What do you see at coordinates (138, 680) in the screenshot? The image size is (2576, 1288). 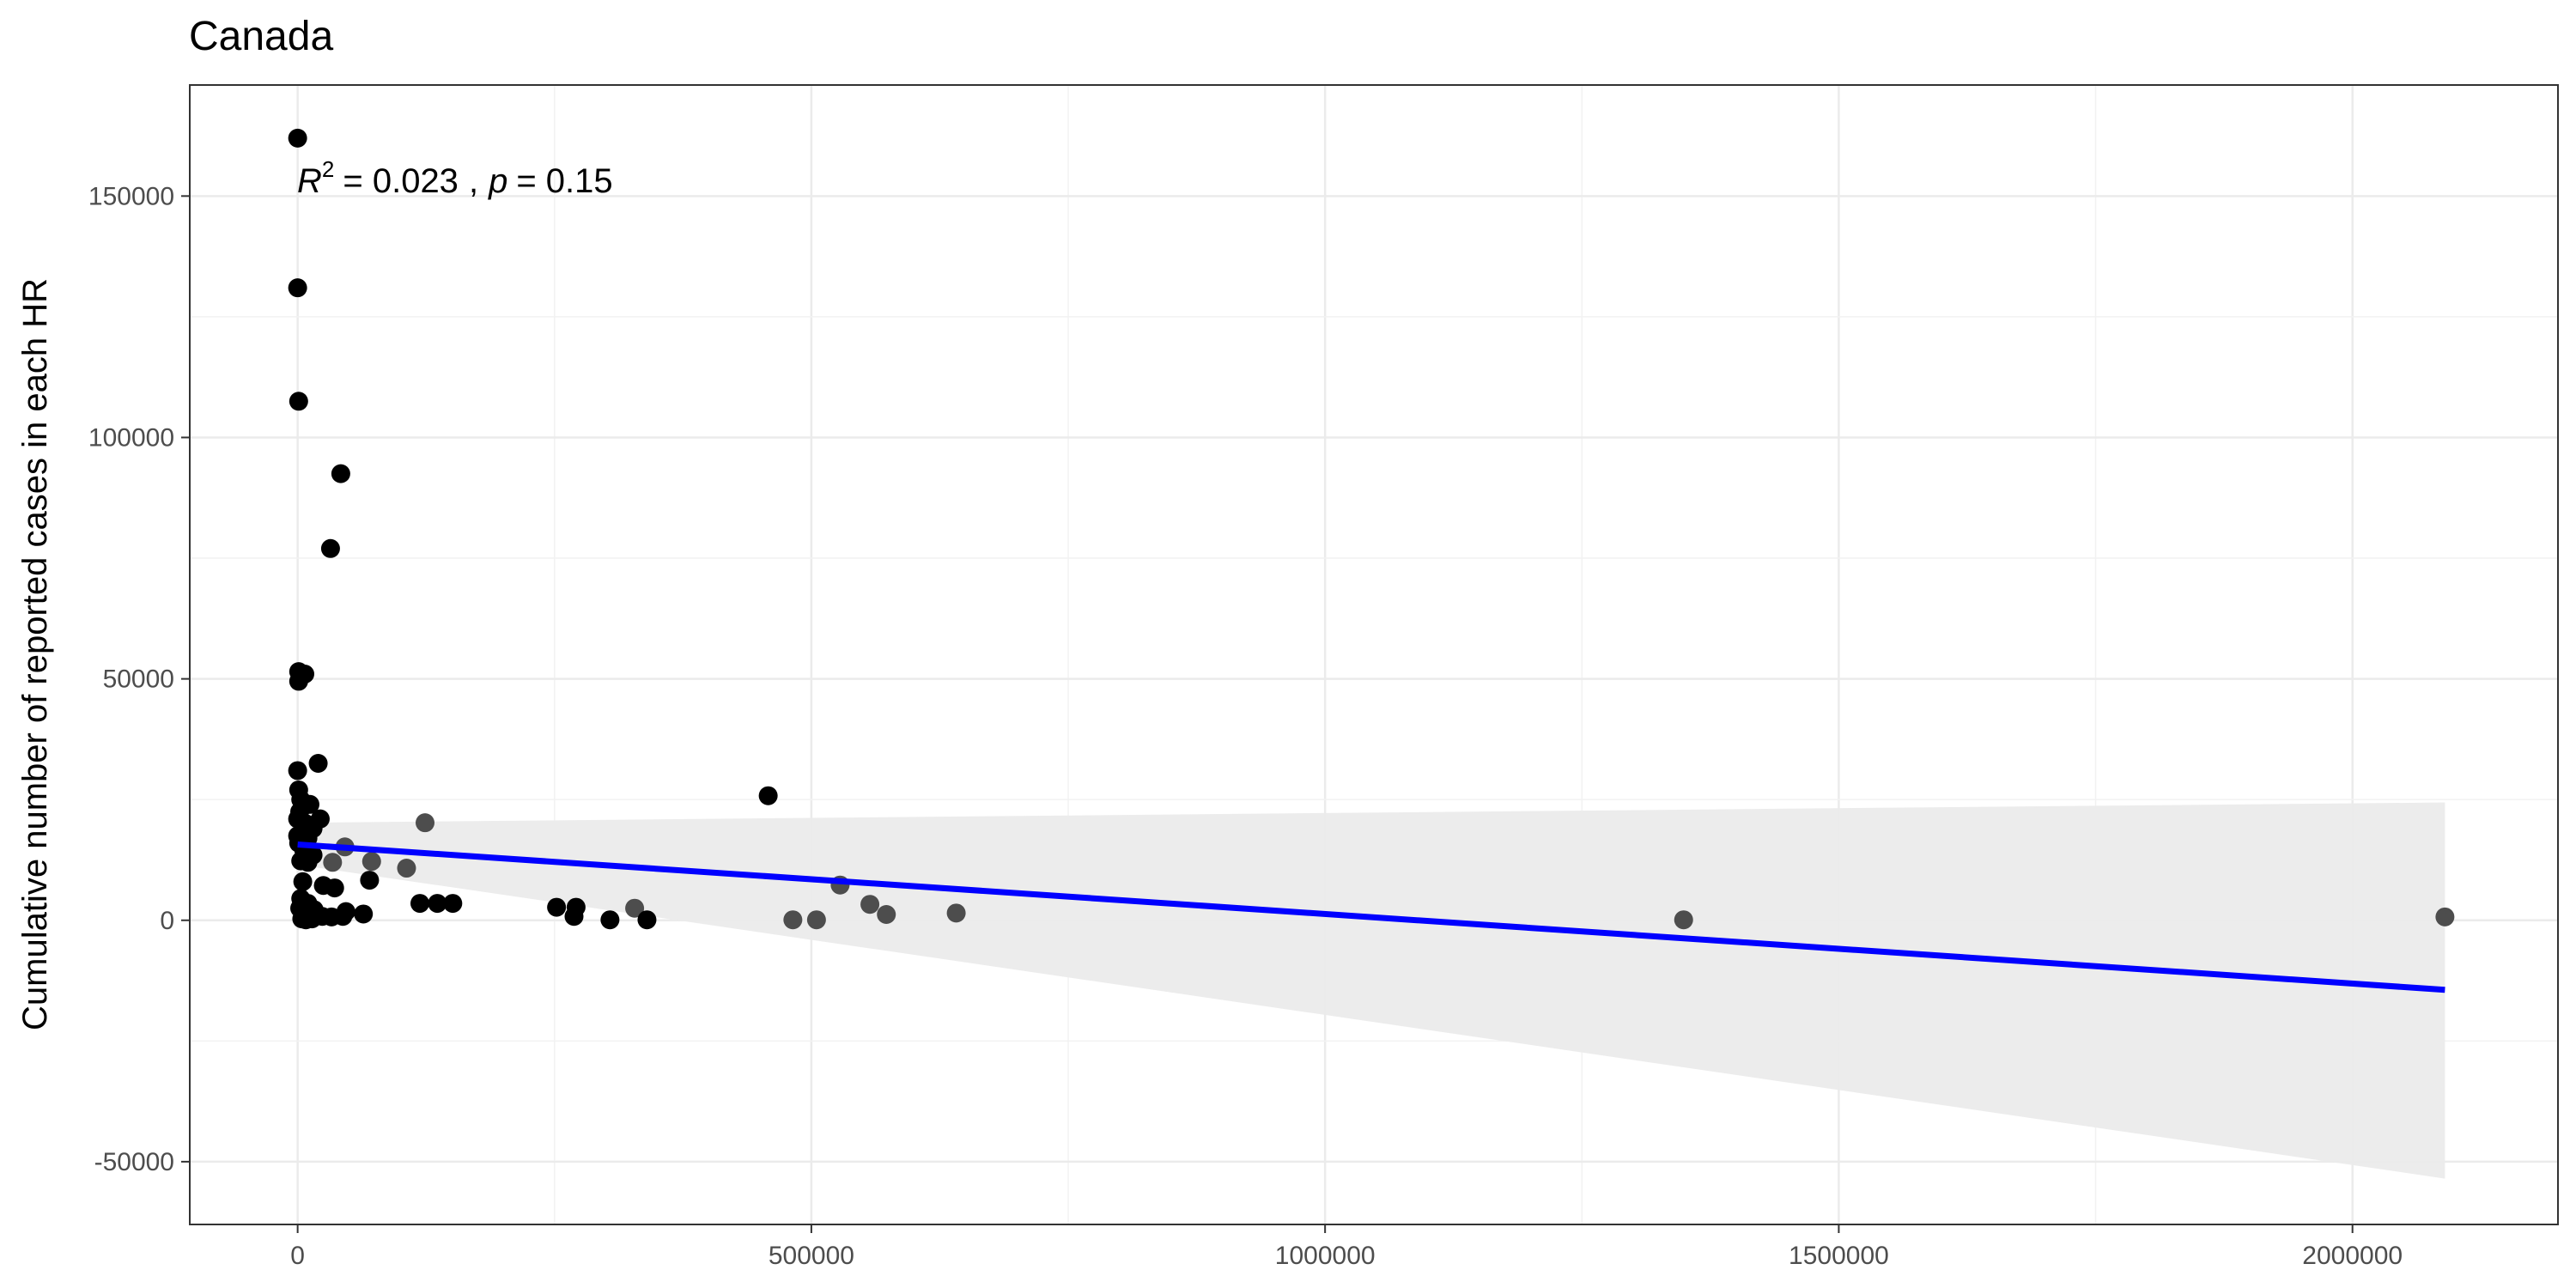 I see `y-tick-label: 50000` at bounding box center [138, 680].